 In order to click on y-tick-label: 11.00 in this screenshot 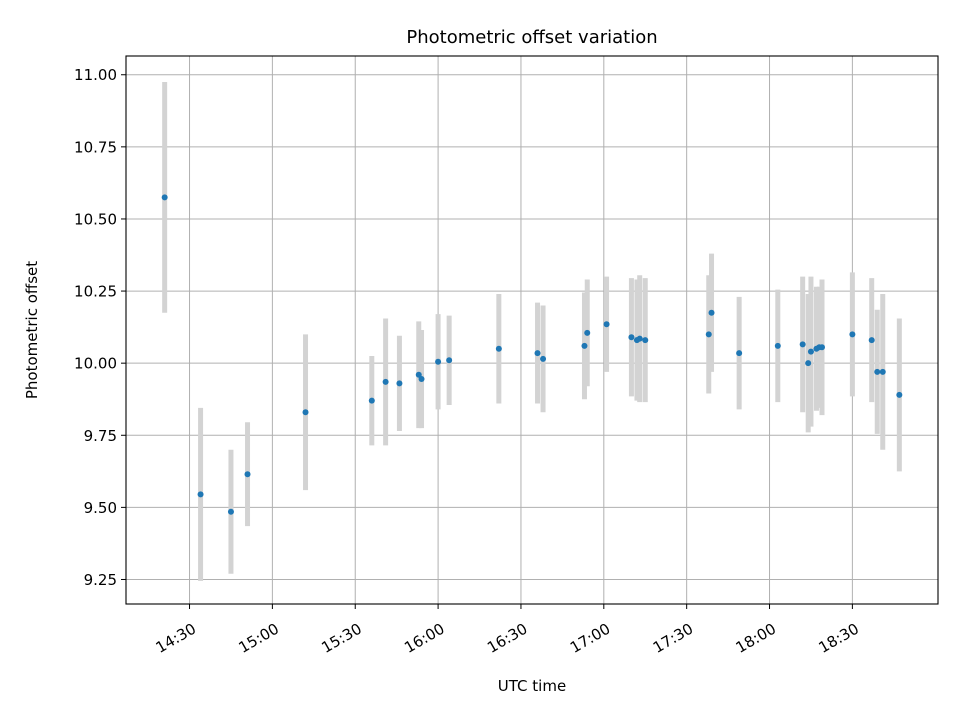, I will do `click(95, 75)`.